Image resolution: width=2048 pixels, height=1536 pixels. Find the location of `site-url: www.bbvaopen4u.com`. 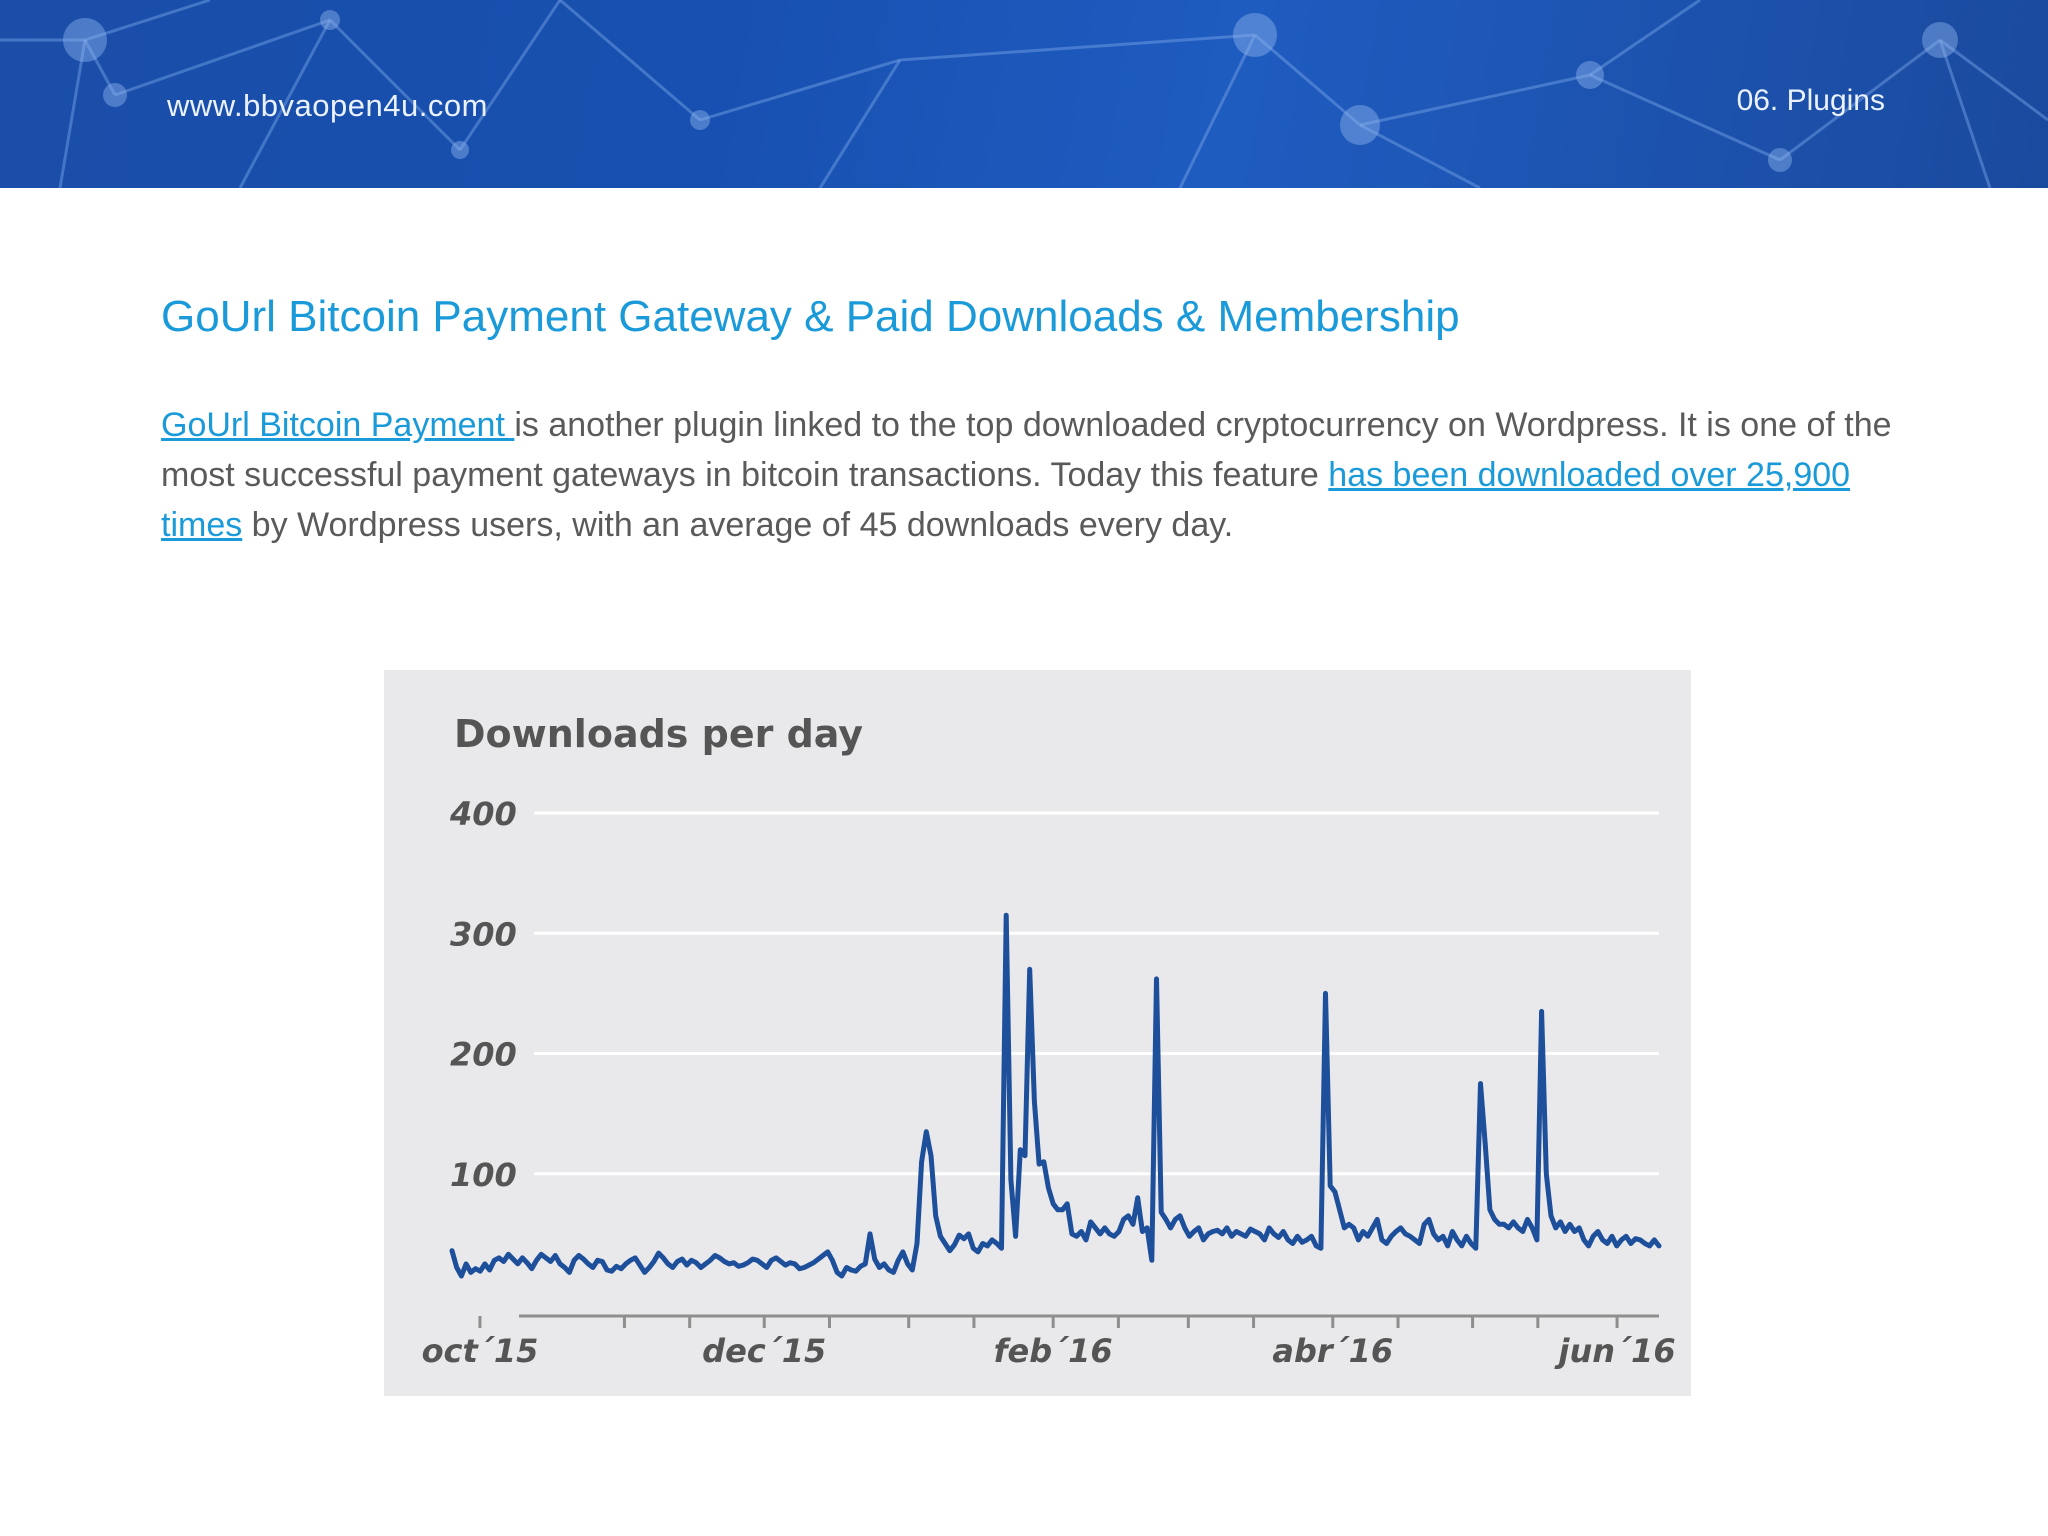

site-url: www.bbvaopen4u.com is located at coordinates (327, 105).